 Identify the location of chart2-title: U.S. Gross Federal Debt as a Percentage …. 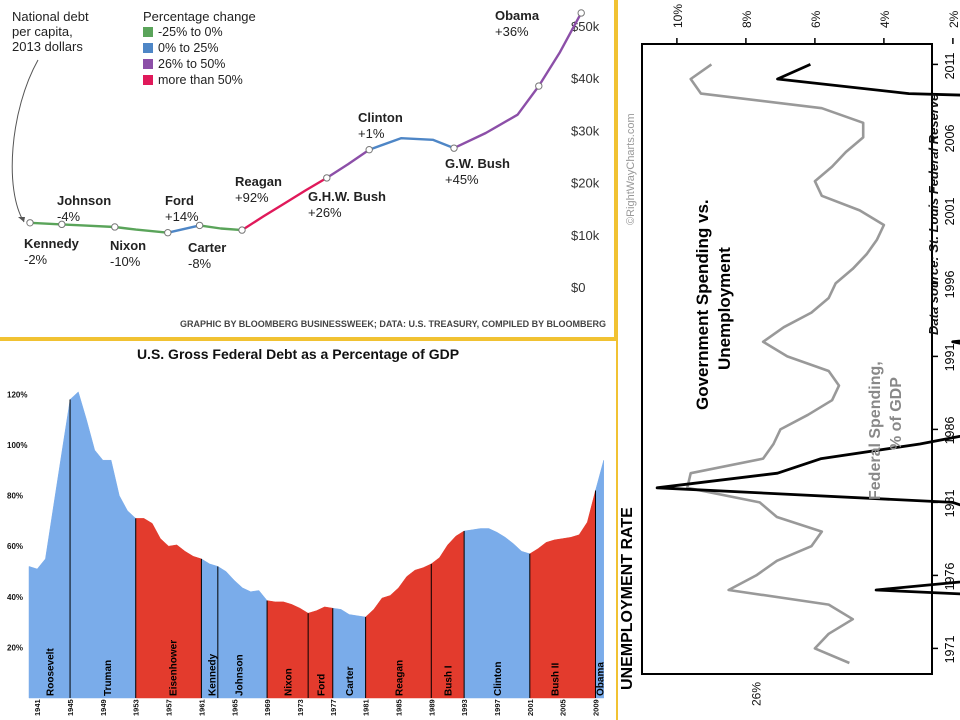
(298, 354).